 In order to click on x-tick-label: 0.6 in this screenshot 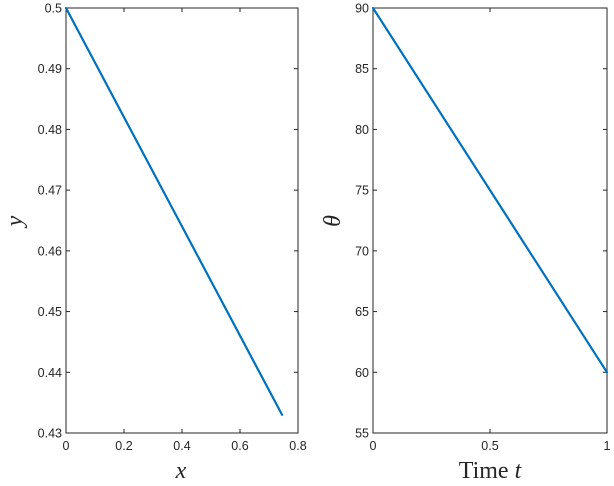, I will do `click(239, 446)`.